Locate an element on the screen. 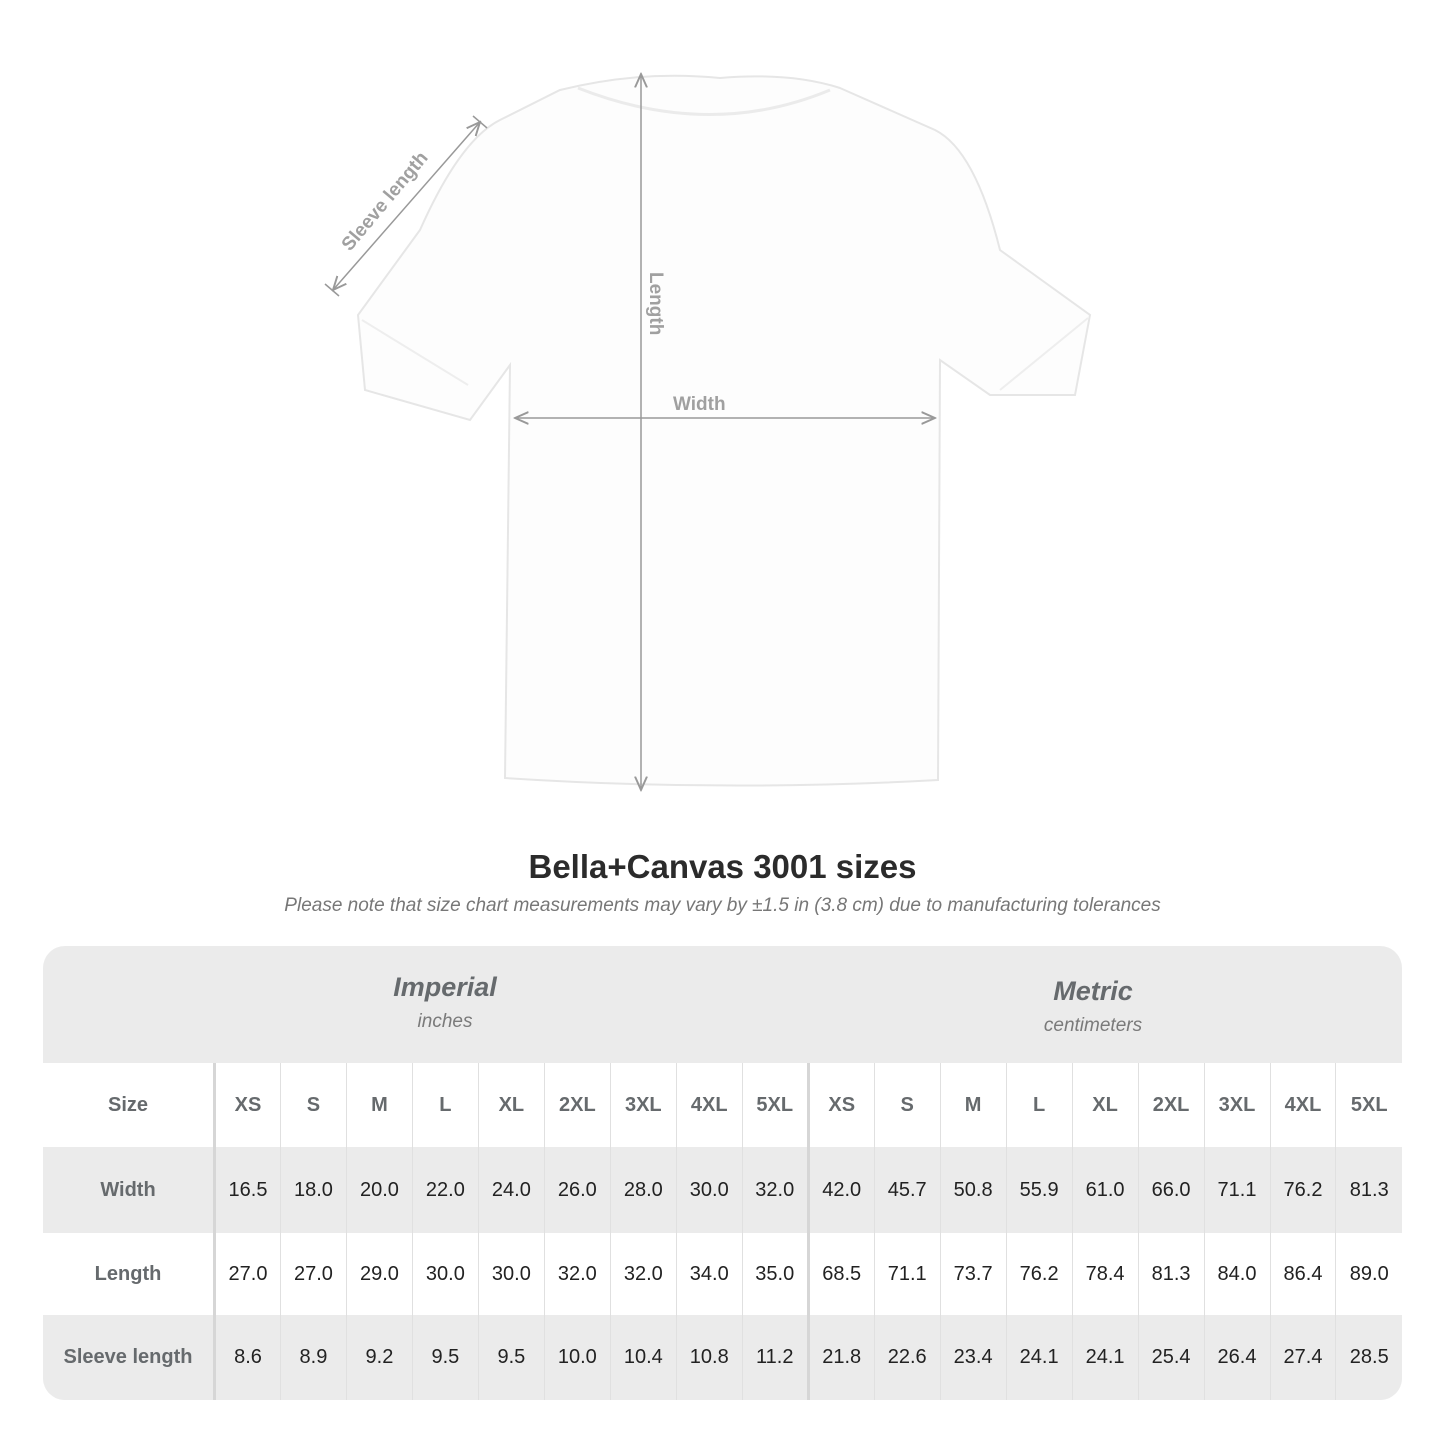 This screenshot has width=1445, height=1445. metric-size-4XL: 4XL is located at coordinates (1302, 1105).